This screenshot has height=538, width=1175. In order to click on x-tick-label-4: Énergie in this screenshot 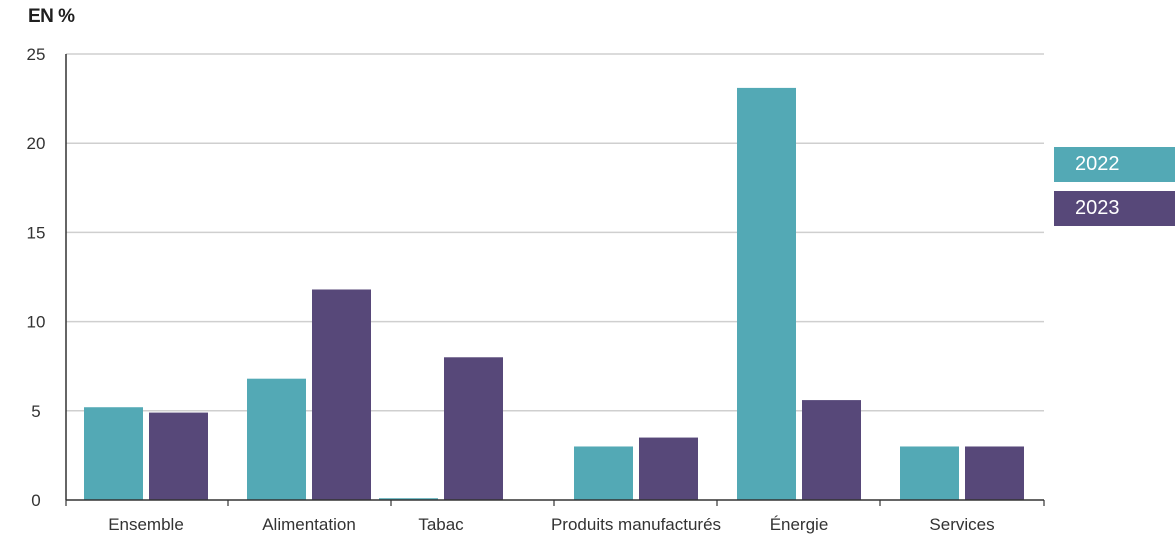, I will do `click(799, 524)`.